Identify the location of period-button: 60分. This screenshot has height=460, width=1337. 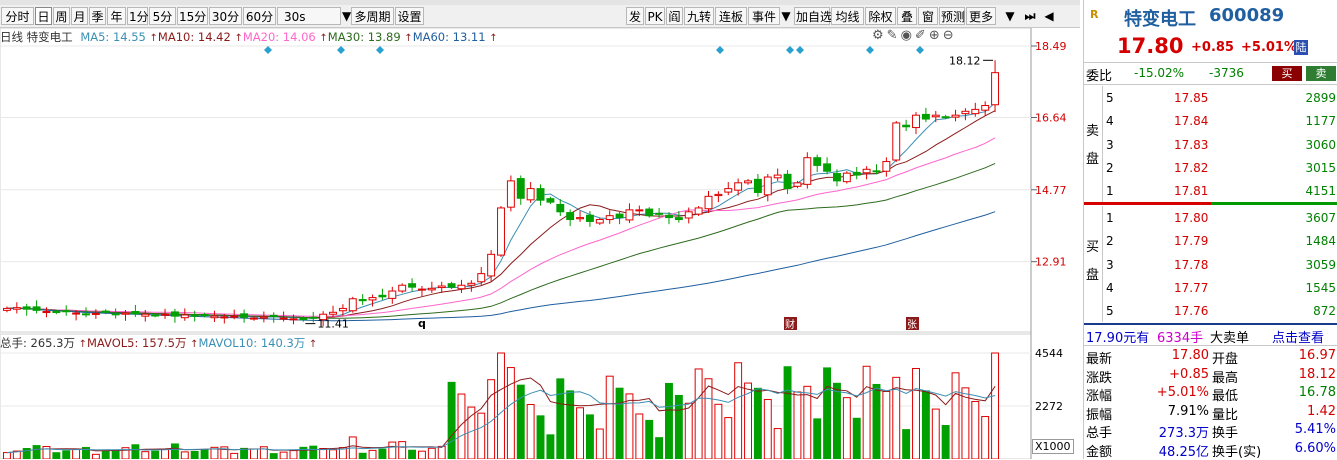
(259, 16).